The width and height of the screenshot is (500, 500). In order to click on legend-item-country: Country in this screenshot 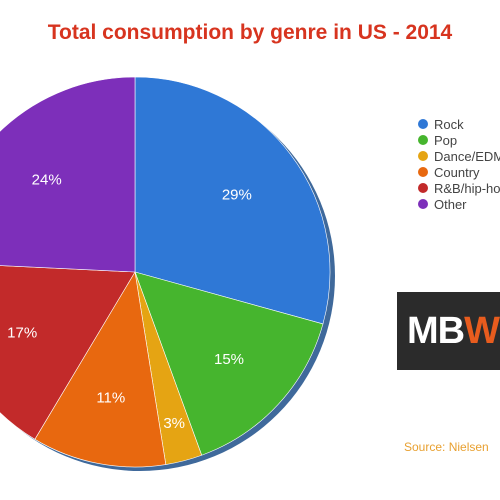, I will do `click(459, 172)`.